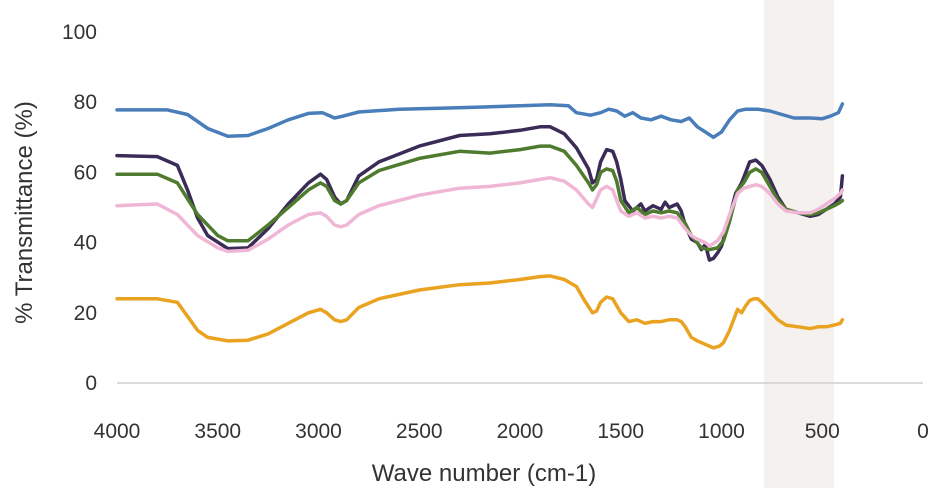 Image resolution: width=936 pixels, height=488 pixels. Describe the element at coordinates (484, 473) in the screenshot. I see `x-axis-title: Wave number (cm-1)` at that location.